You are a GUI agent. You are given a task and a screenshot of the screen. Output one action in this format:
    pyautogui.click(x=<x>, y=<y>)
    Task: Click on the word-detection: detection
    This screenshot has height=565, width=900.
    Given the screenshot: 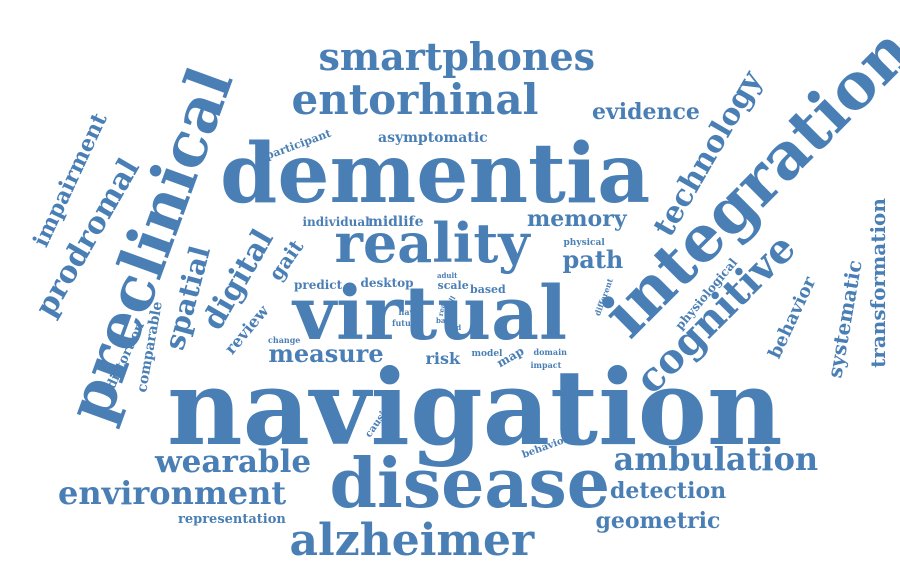 What is the action you would take?
    pyautogui.click(x=668, y=491)
    